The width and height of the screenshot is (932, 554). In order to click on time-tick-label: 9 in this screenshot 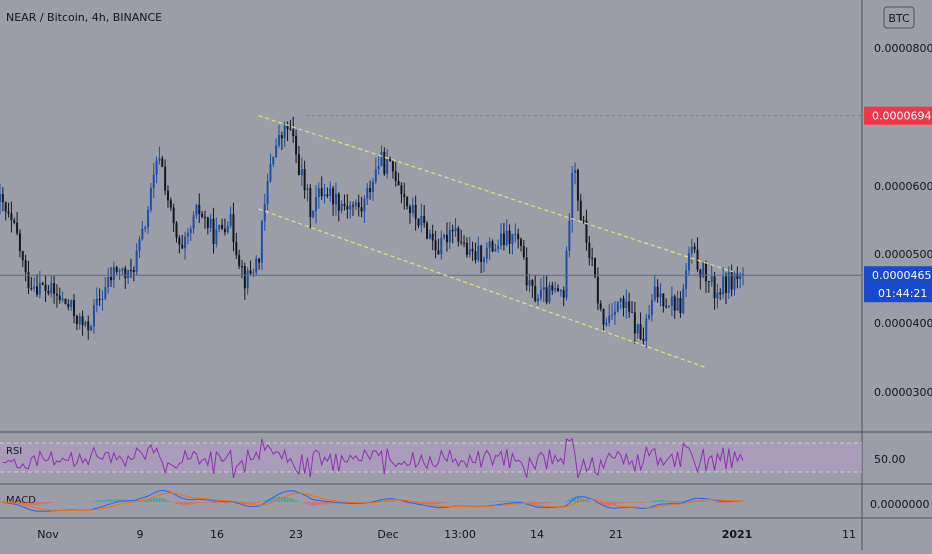, I will do `click(140, 534)`.